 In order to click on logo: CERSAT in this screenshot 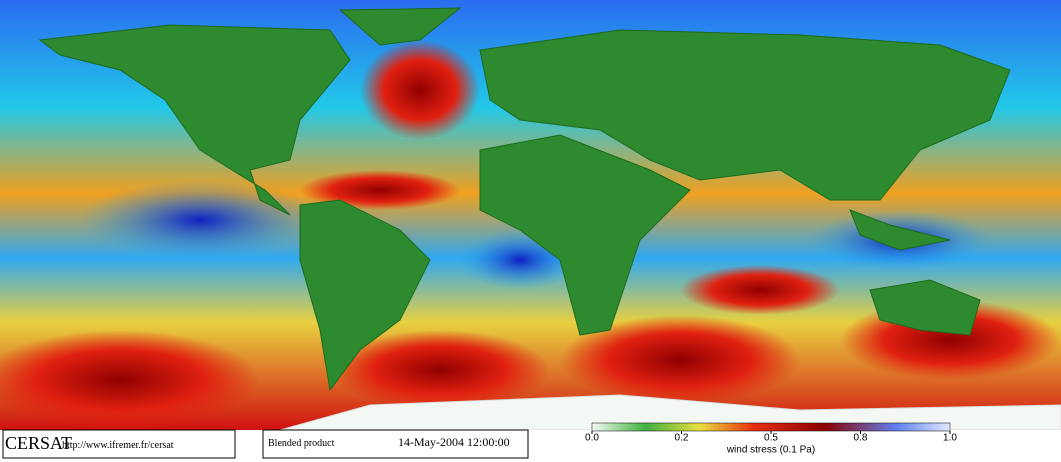, I will do `click(38, 443)`.